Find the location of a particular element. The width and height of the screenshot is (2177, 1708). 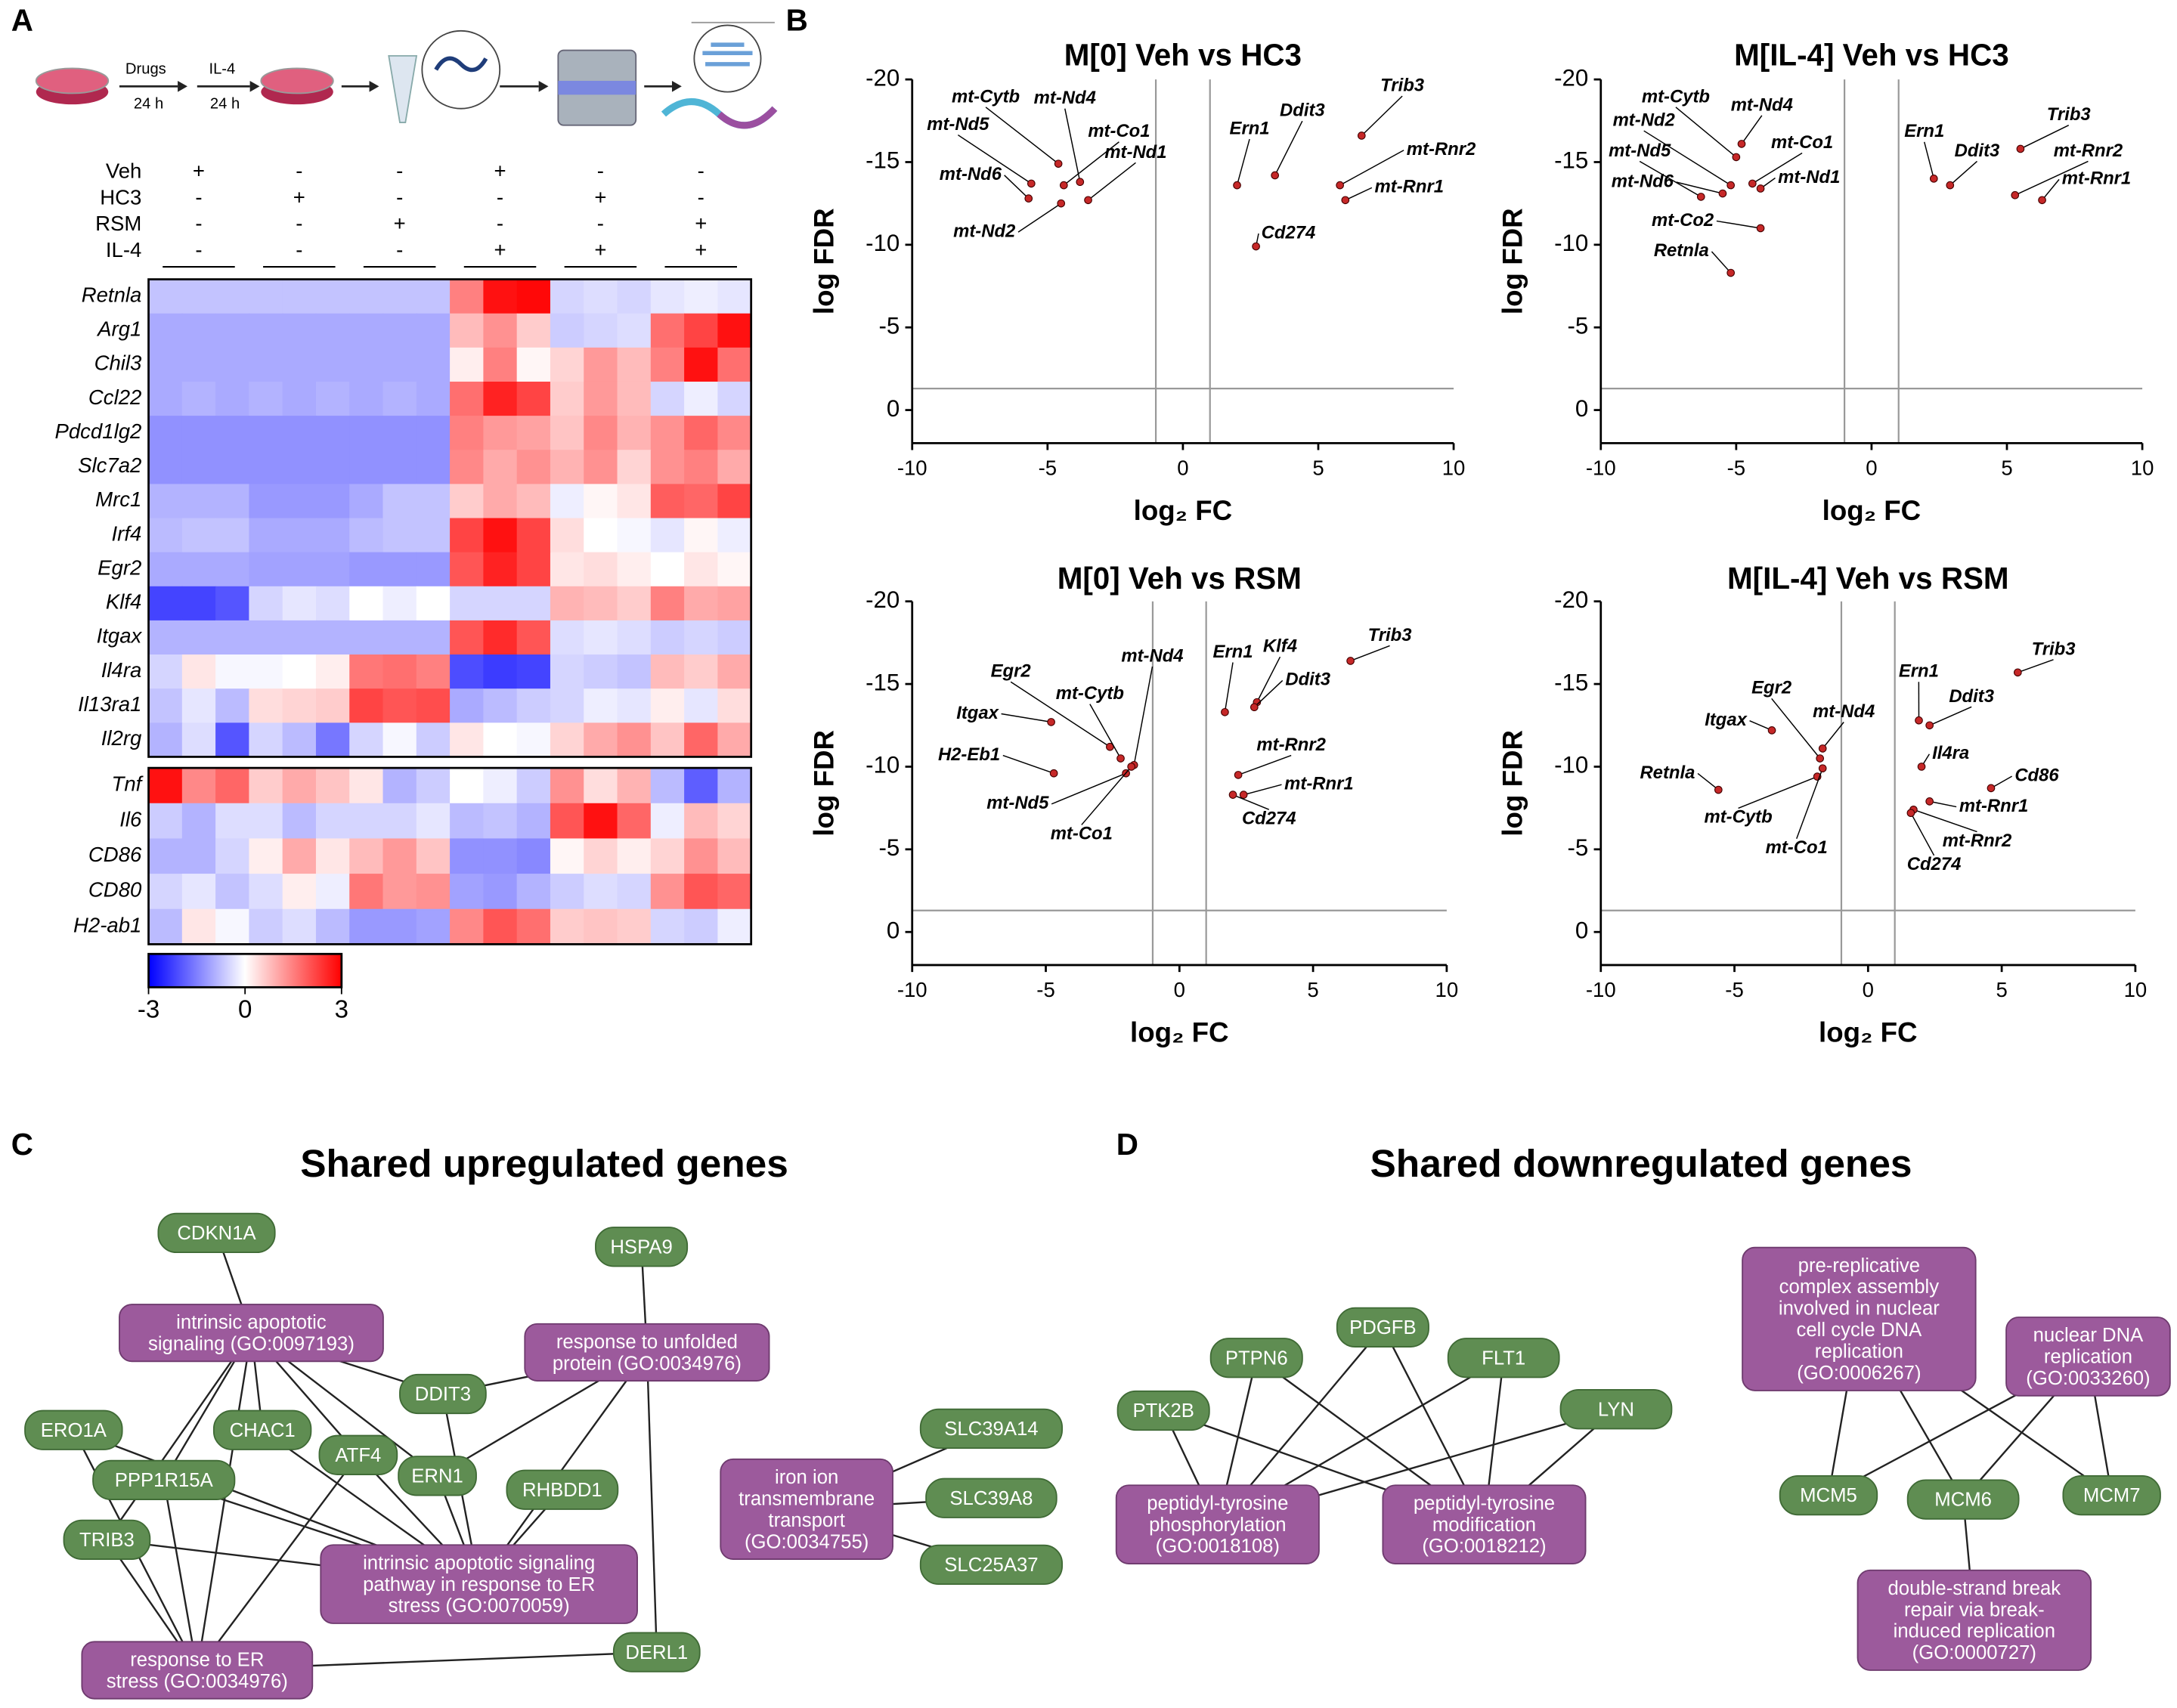

condition-label: HC3 is located at coordinates (120, 197).